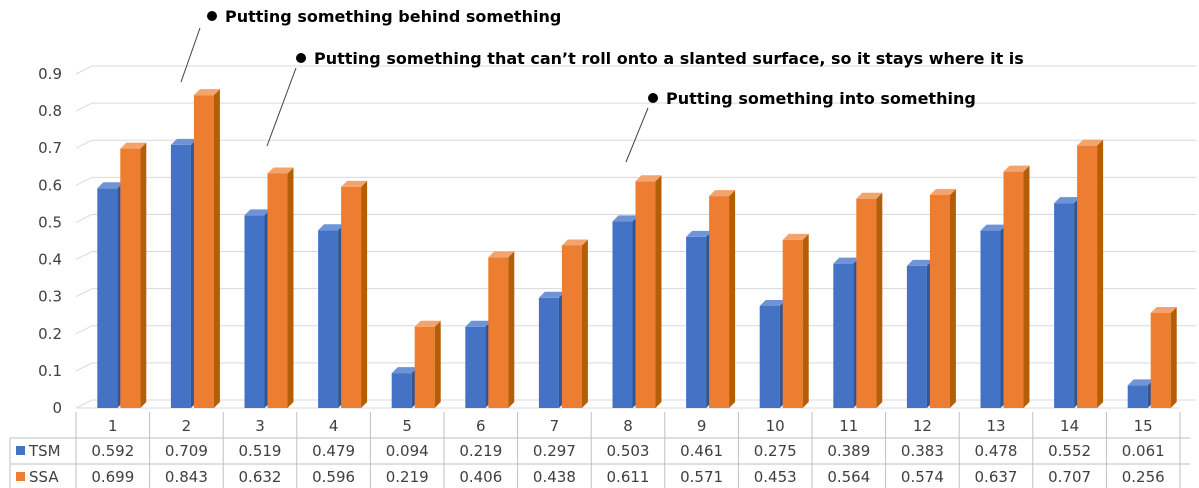  I want to click on data-label: 0.596, so click(333, 477).